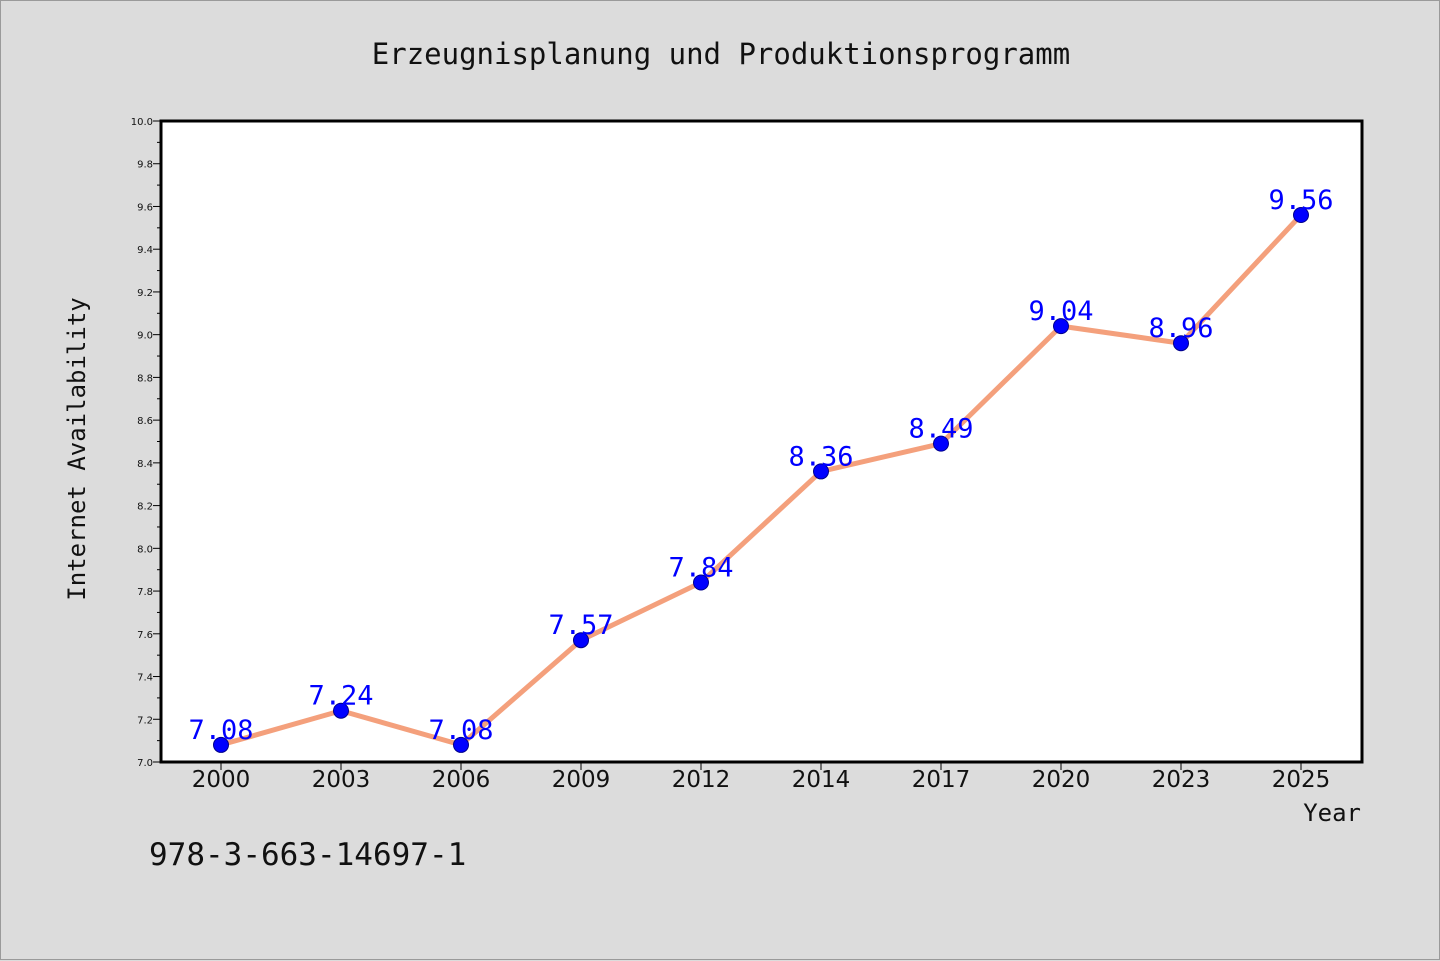  I want to click on x-tick-label: 2023, so click(1181, 780).